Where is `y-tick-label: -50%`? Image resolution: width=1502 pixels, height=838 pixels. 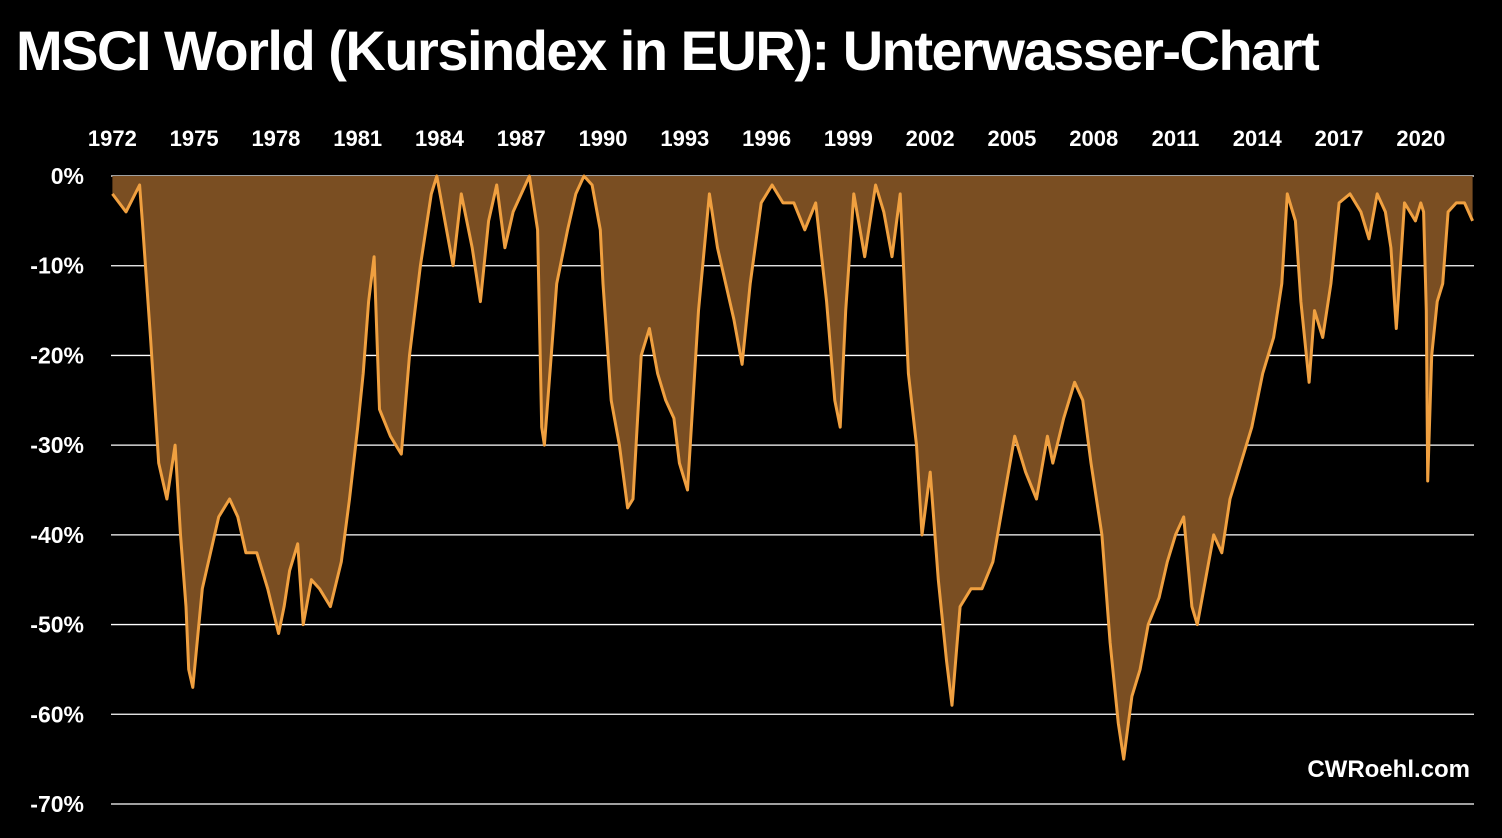
y-tick-label: -50% is located at coordinates (57, 625).